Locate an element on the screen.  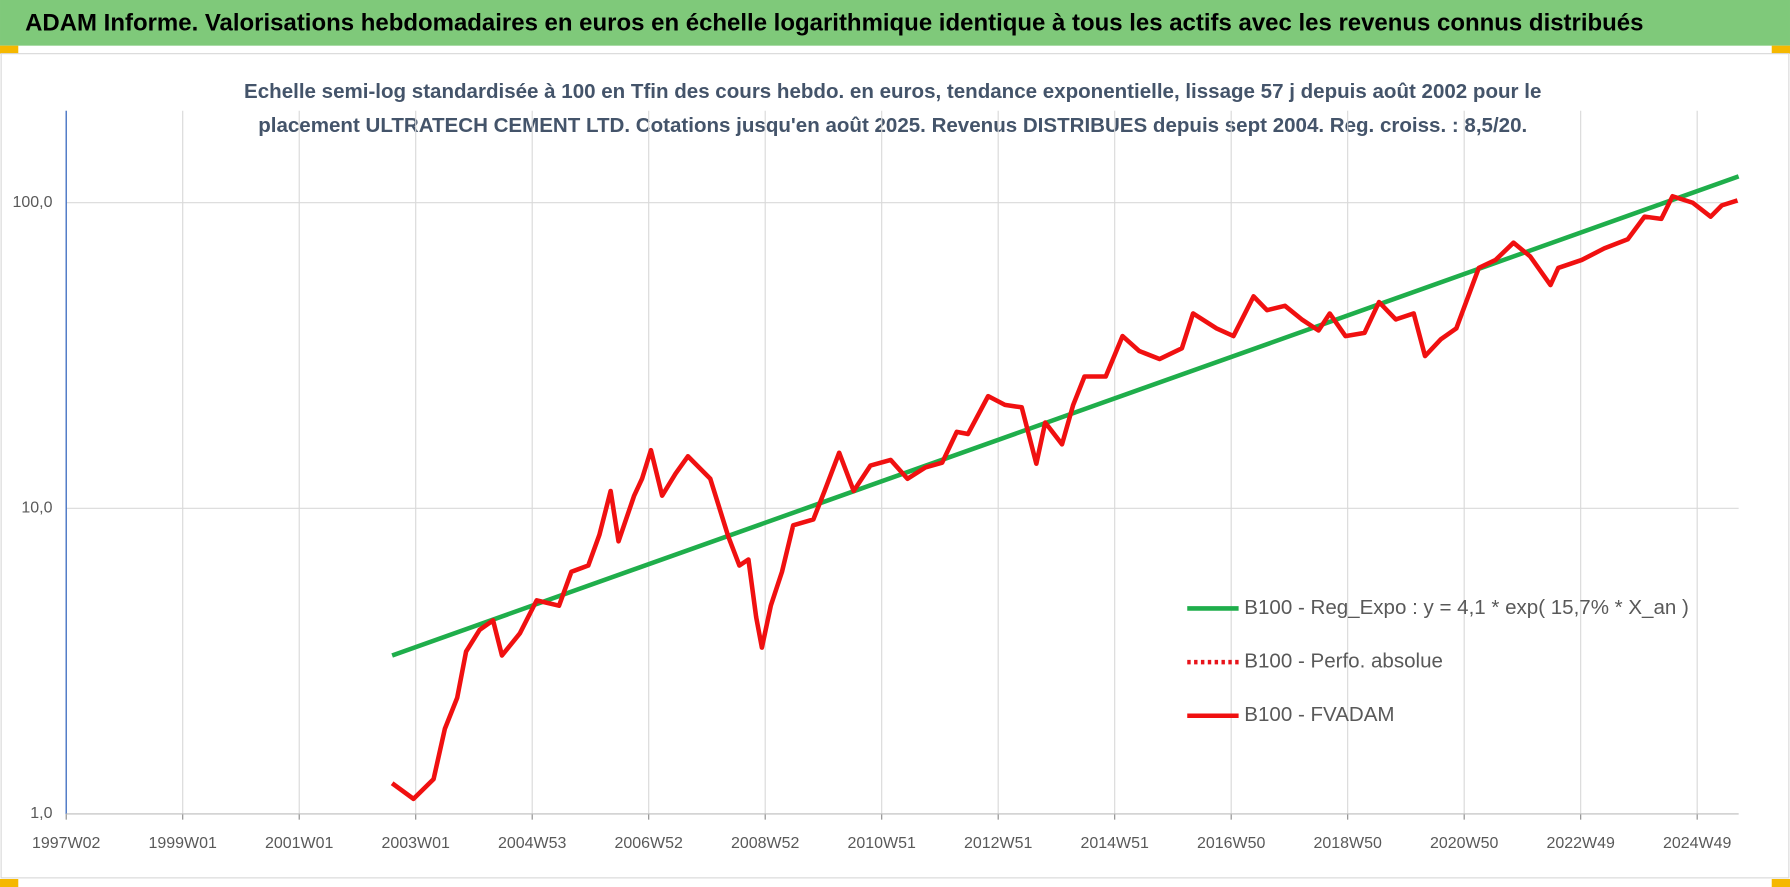
x-tick-label: 2024W49 is located at coordinates (1697, 843).